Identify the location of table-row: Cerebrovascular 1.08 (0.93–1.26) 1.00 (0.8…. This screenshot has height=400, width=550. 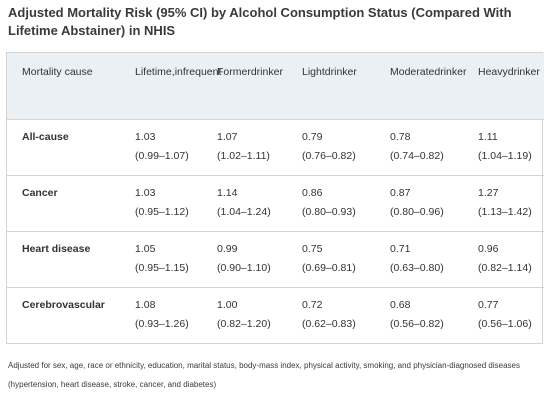
(275, 315).